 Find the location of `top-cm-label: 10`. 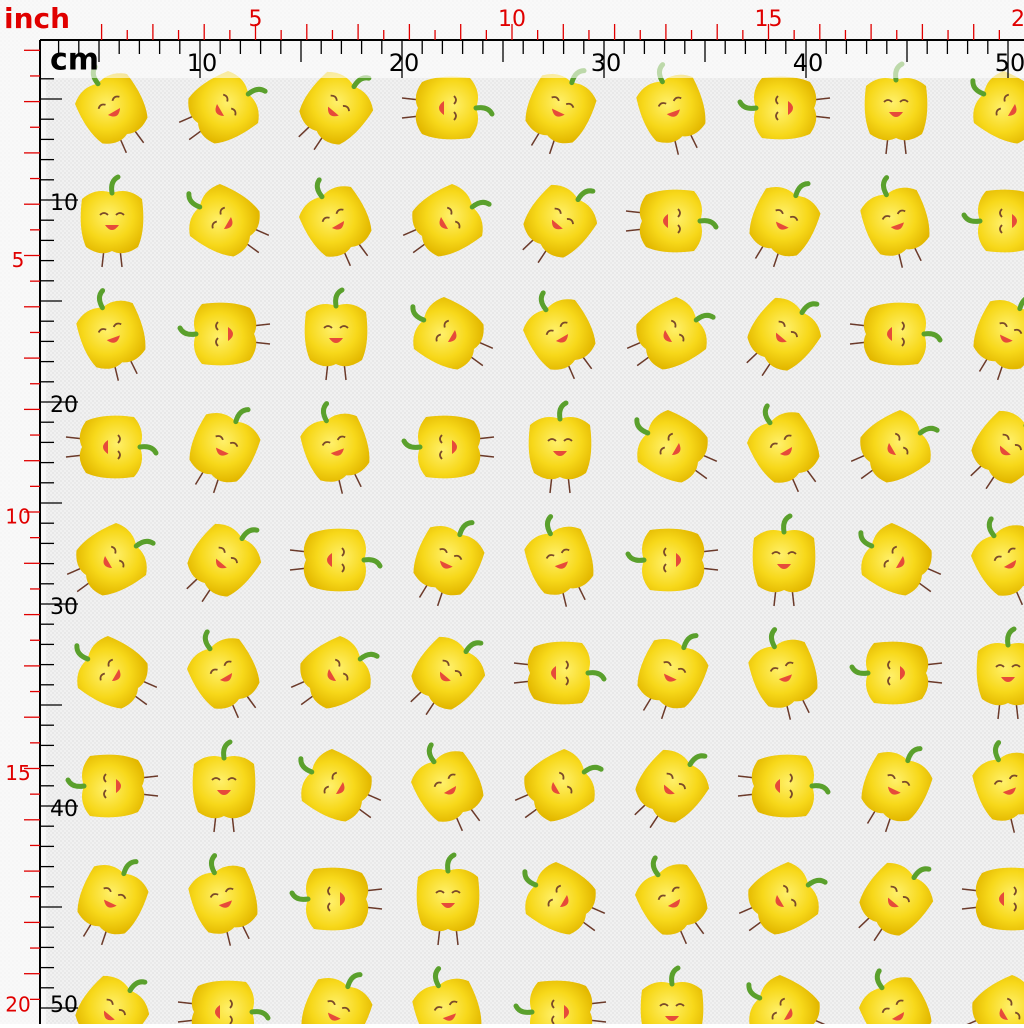

top-cm-label: 10 is located at coordinates (202, 63).